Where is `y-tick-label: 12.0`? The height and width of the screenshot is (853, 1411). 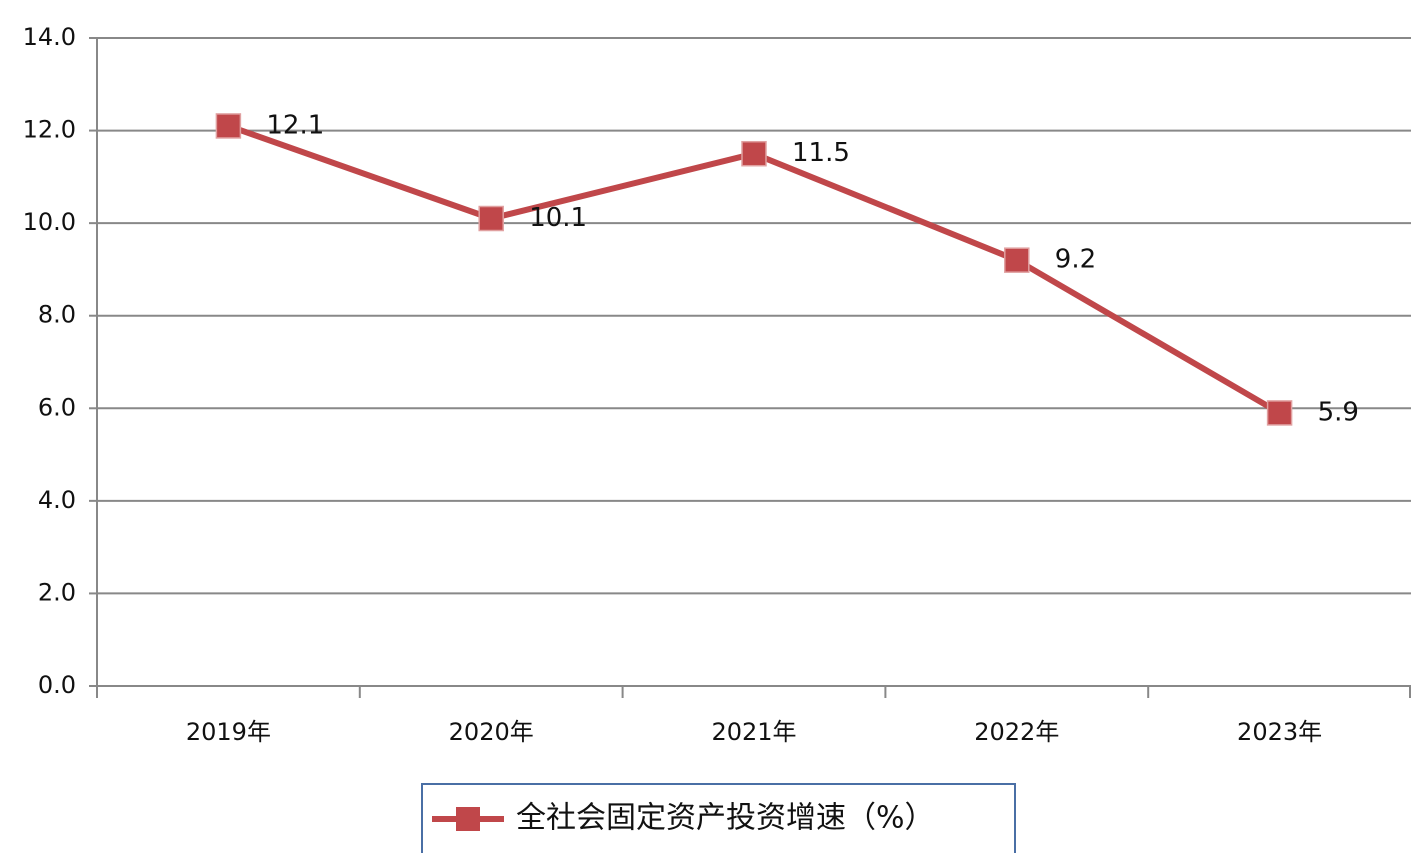
y-tick-label: 12.0 is located at coordinates (49, 130).